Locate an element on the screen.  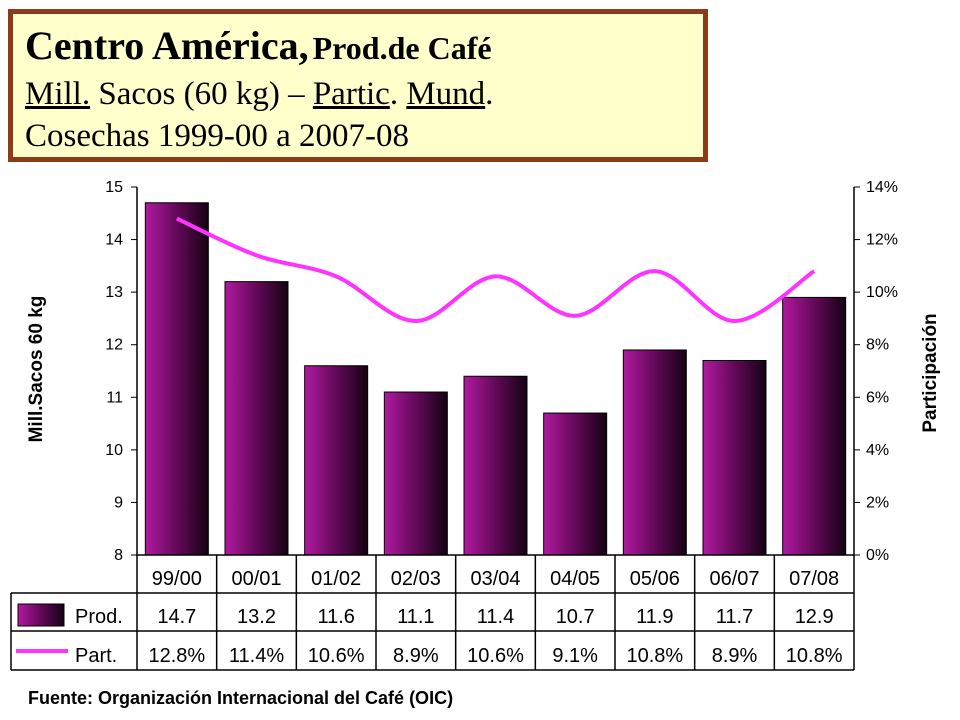
chart-title: Centro América, Prod.de Café is located at coordinates (258, 45).